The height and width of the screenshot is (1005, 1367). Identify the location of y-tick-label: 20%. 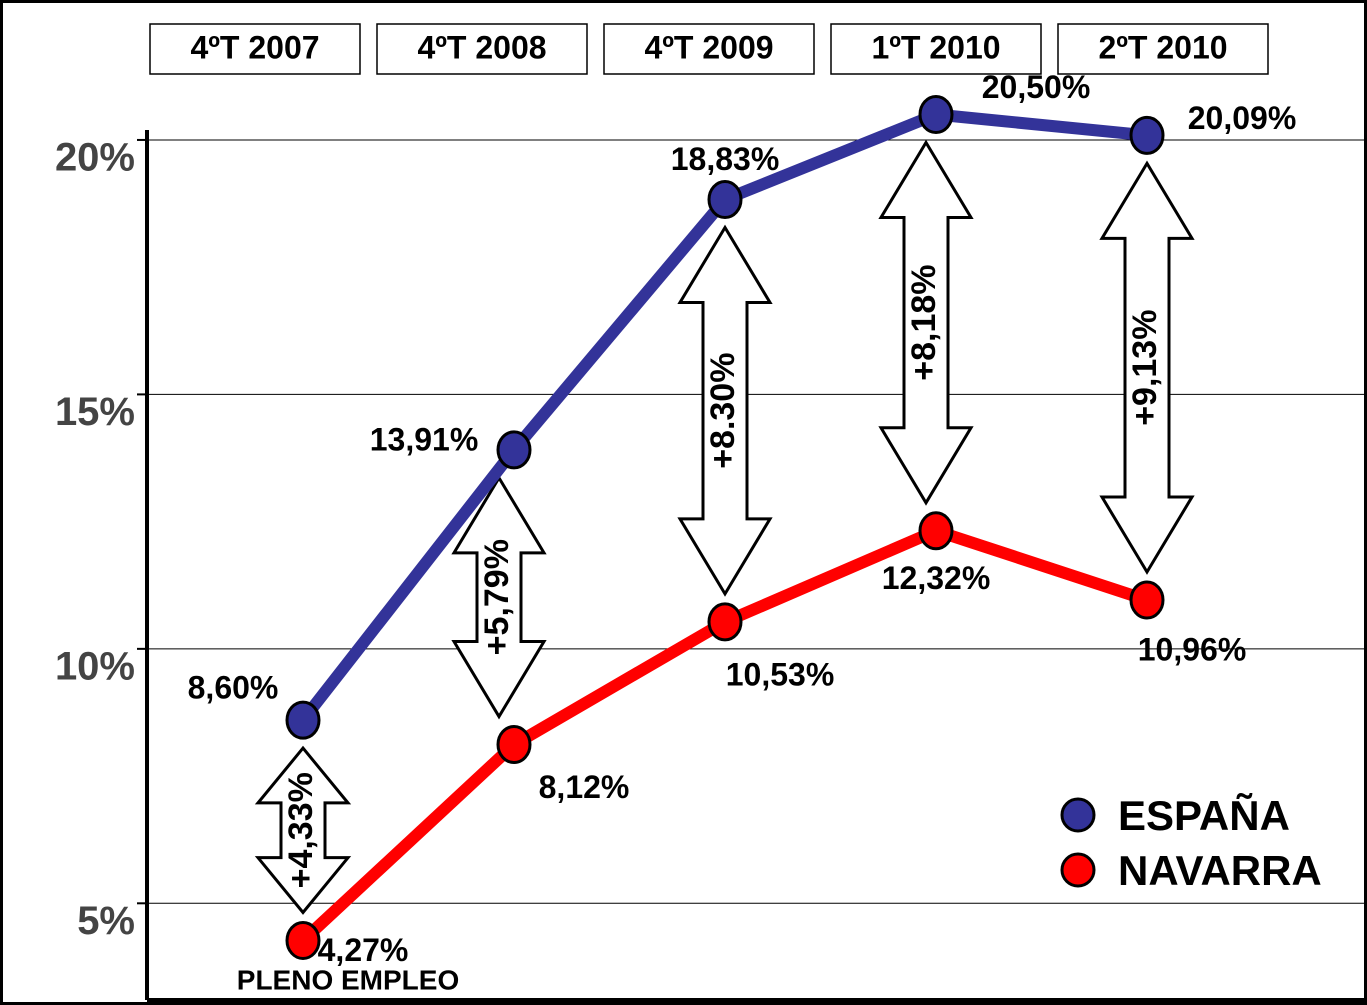
(95, 158).